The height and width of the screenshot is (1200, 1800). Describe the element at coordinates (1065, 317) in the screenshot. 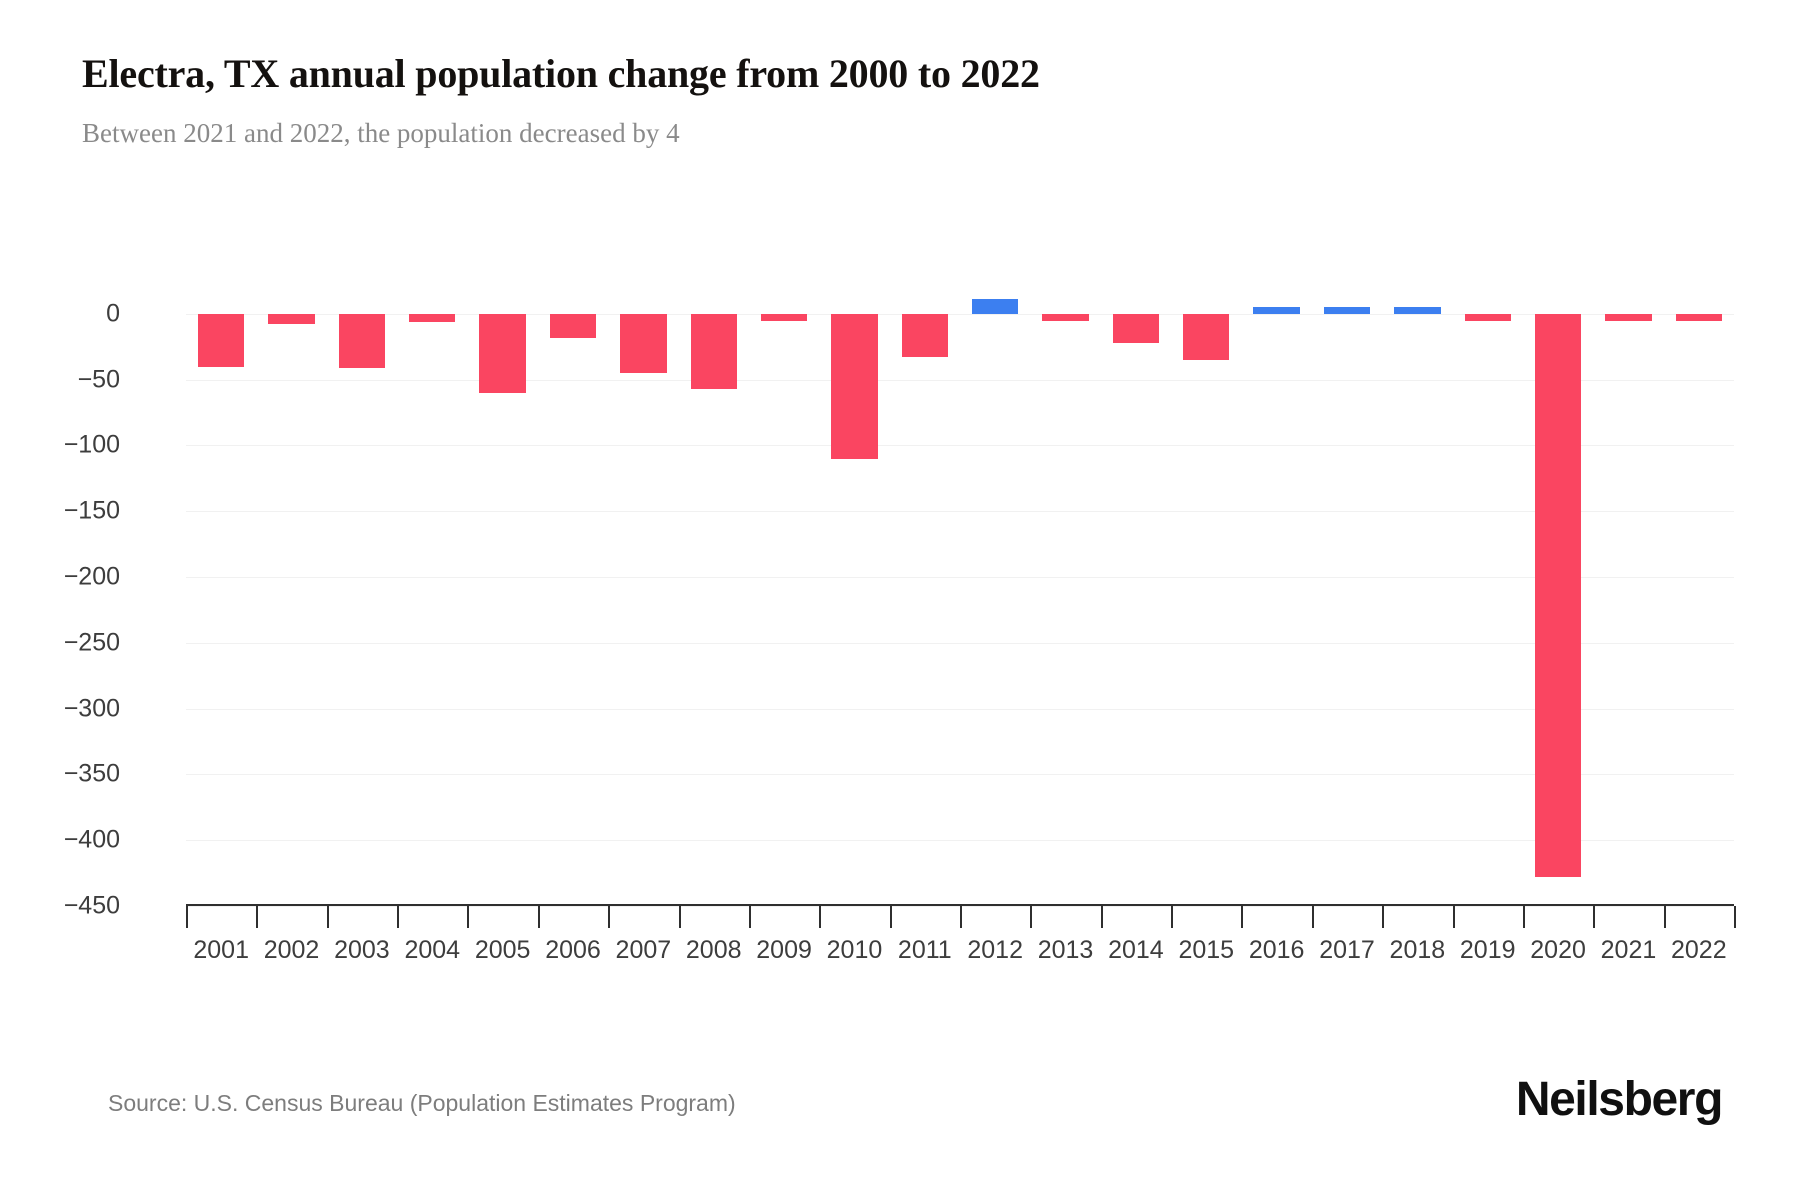

I see `bar-2013` at that location.